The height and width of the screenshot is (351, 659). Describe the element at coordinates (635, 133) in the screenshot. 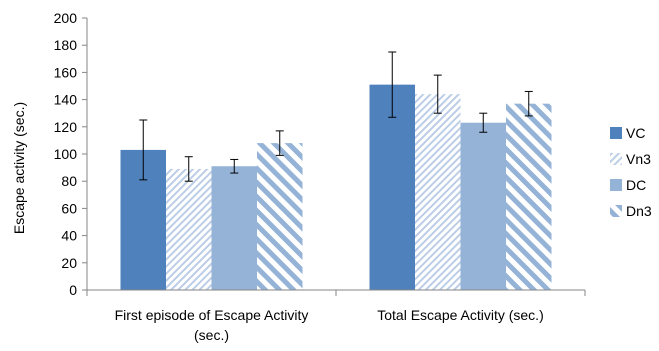

I see `legend-label-vc: VC` at that location.